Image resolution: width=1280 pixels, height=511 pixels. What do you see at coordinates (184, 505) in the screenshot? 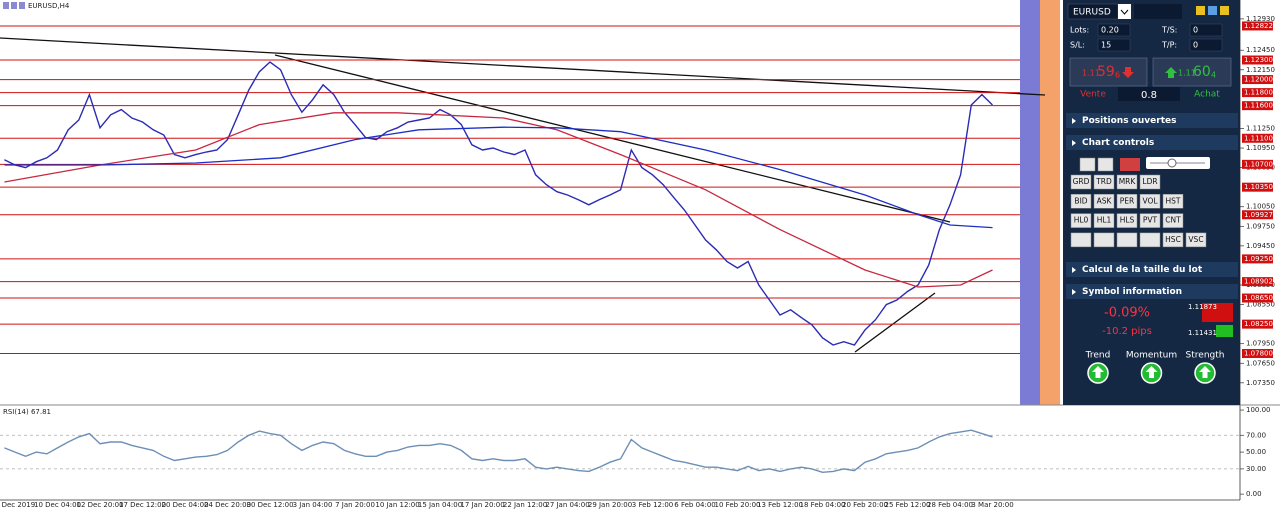
I see `x-tick-label: 20 Dec 04:00` at bounding box center [184, 505].